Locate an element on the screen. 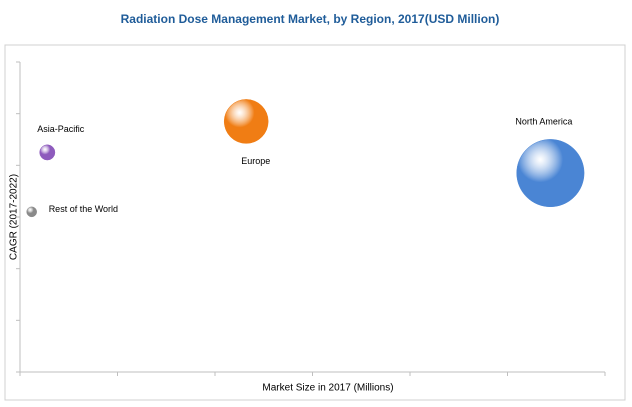  x-axis-title: Market Size in 2017 (Millions) is located at coordinates (327, 388).